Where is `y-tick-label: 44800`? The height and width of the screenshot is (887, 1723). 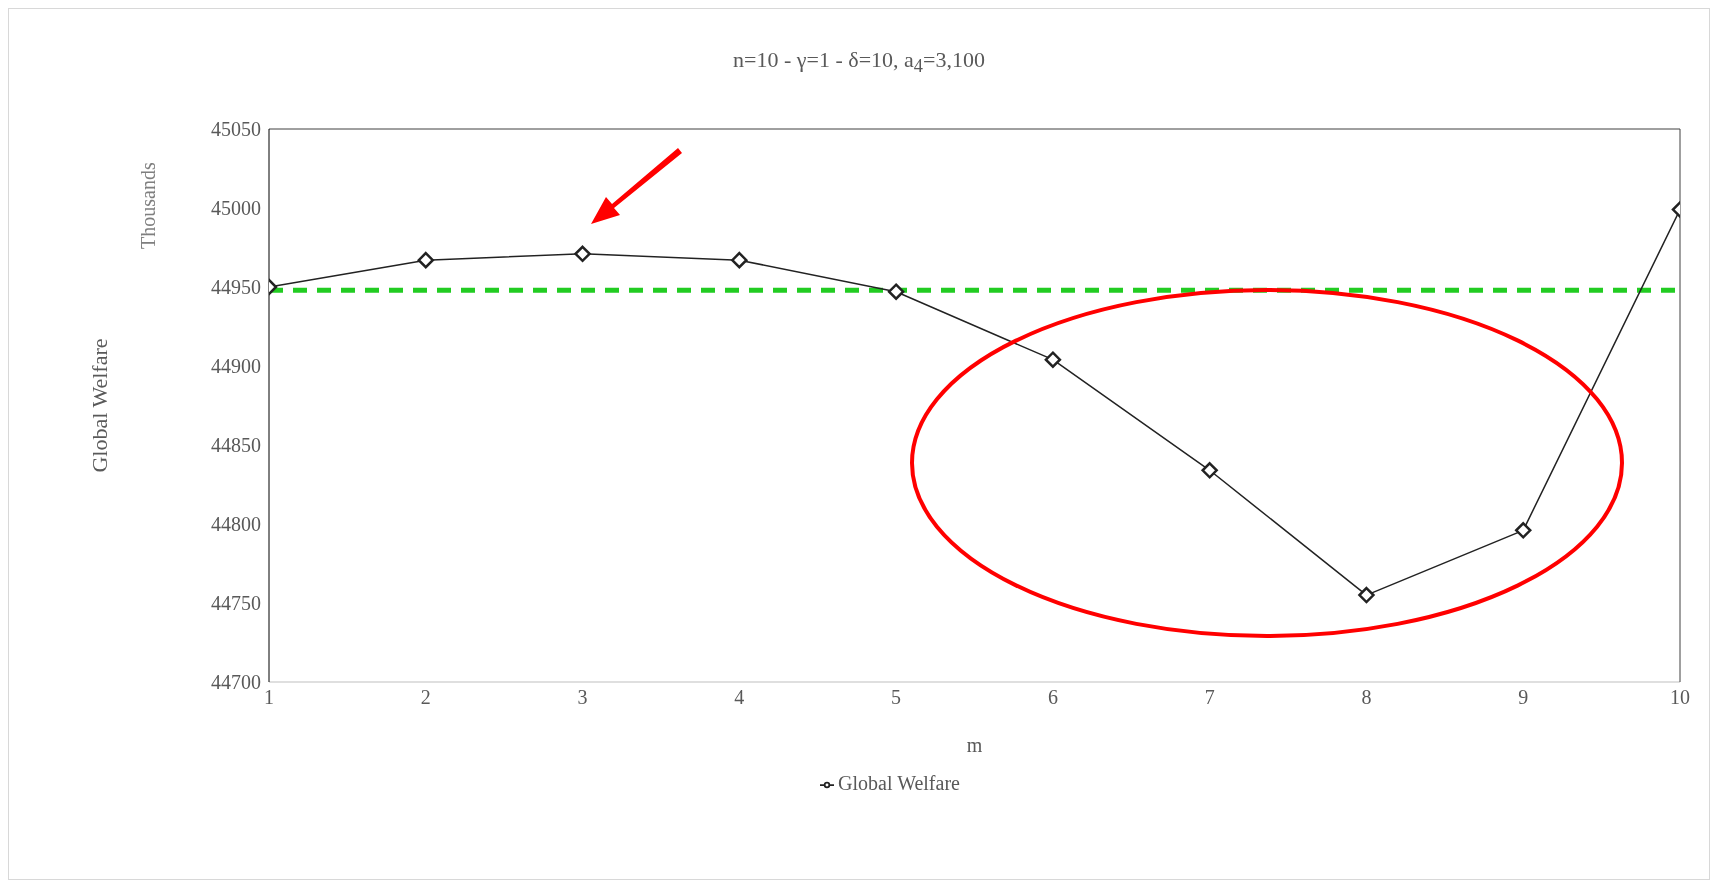
y-tick-label: 44800 is located at coordinates (236, 524).